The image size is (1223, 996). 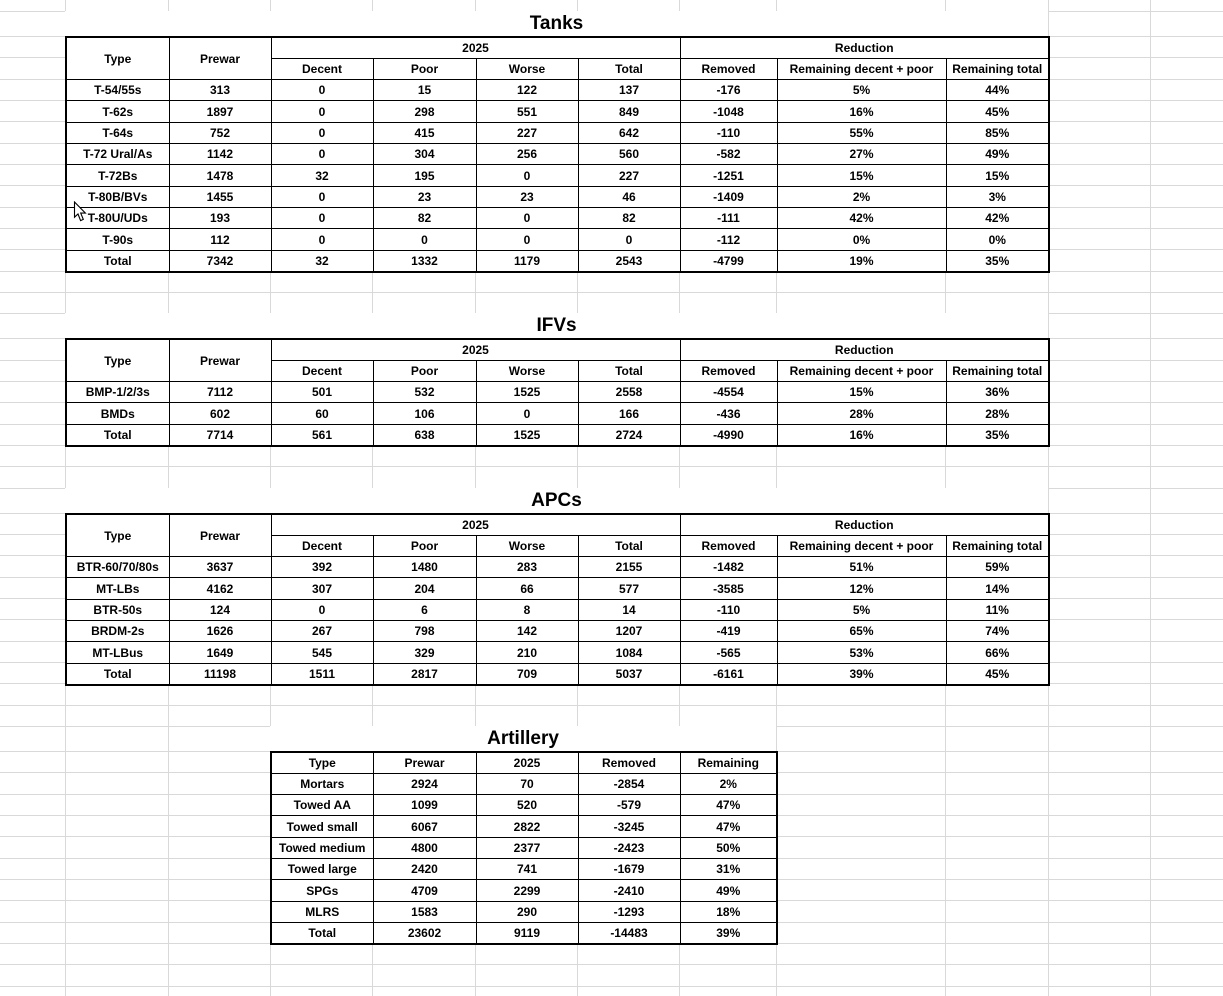 What do you see at coordinates (322, 784) in the screenshot?
I see `row-label-cell: Mortars` at bounding box center [322, 784].